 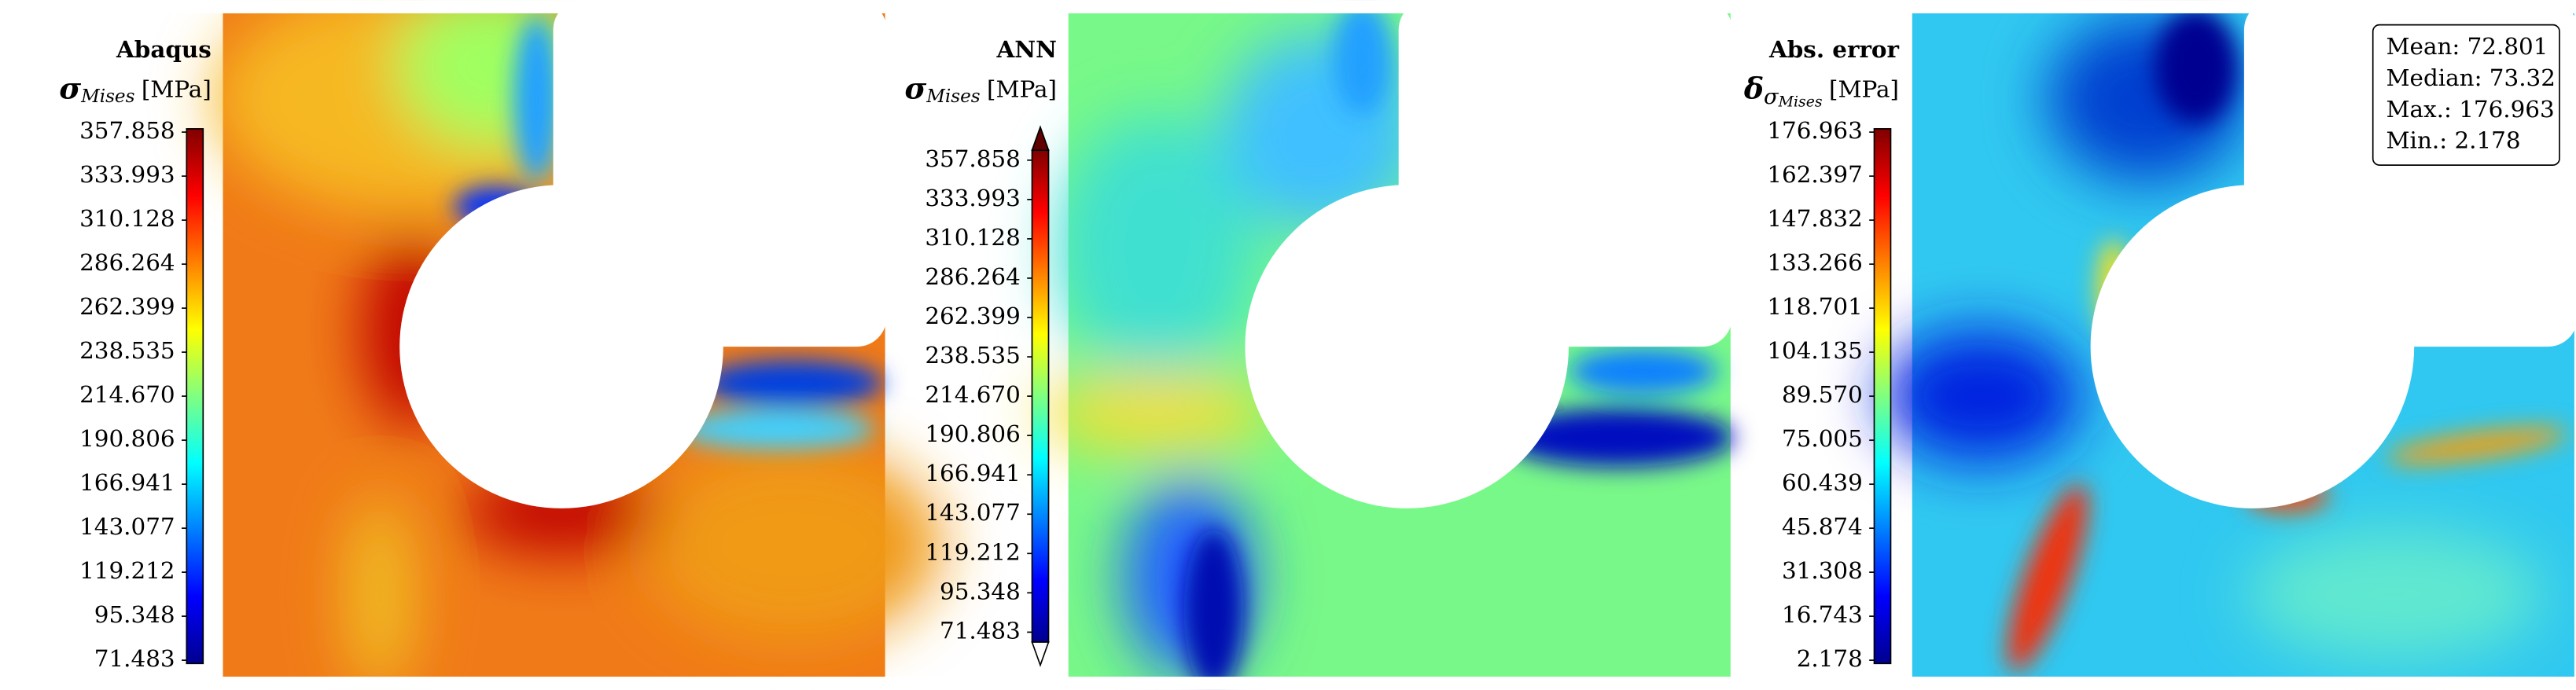 I want to click on stats-line: Min.: 2.178, so click(x=2453, y=140).